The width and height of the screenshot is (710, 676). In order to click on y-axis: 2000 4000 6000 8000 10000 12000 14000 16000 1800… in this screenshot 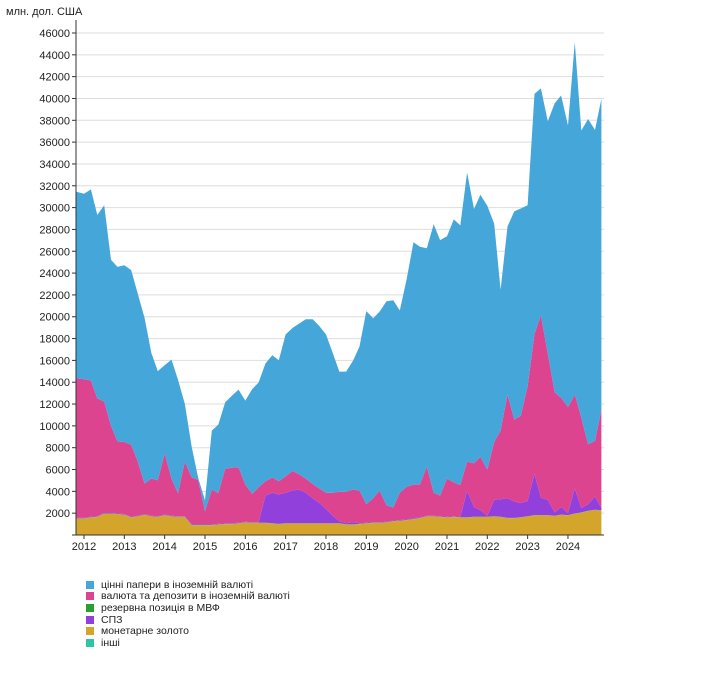, I will do `click(58, 277)`.